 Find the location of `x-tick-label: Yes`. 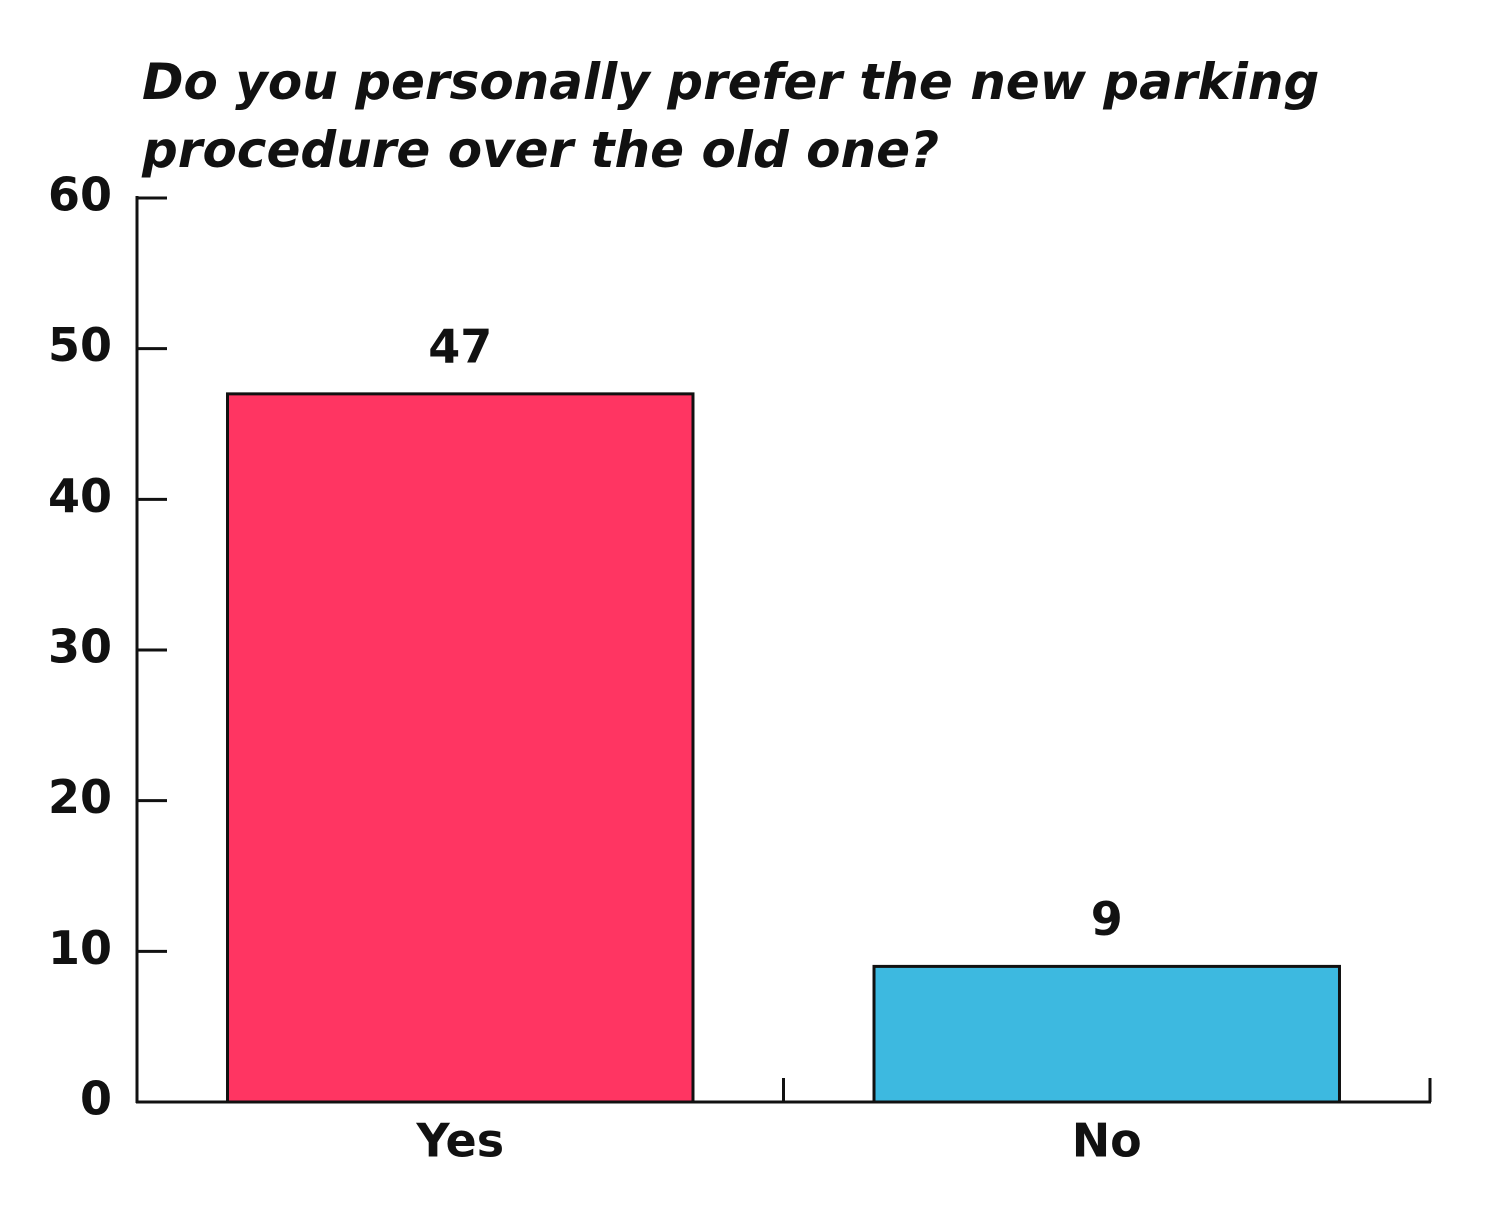

x-tick-label: Yes is located at coordinates (459, 1141).